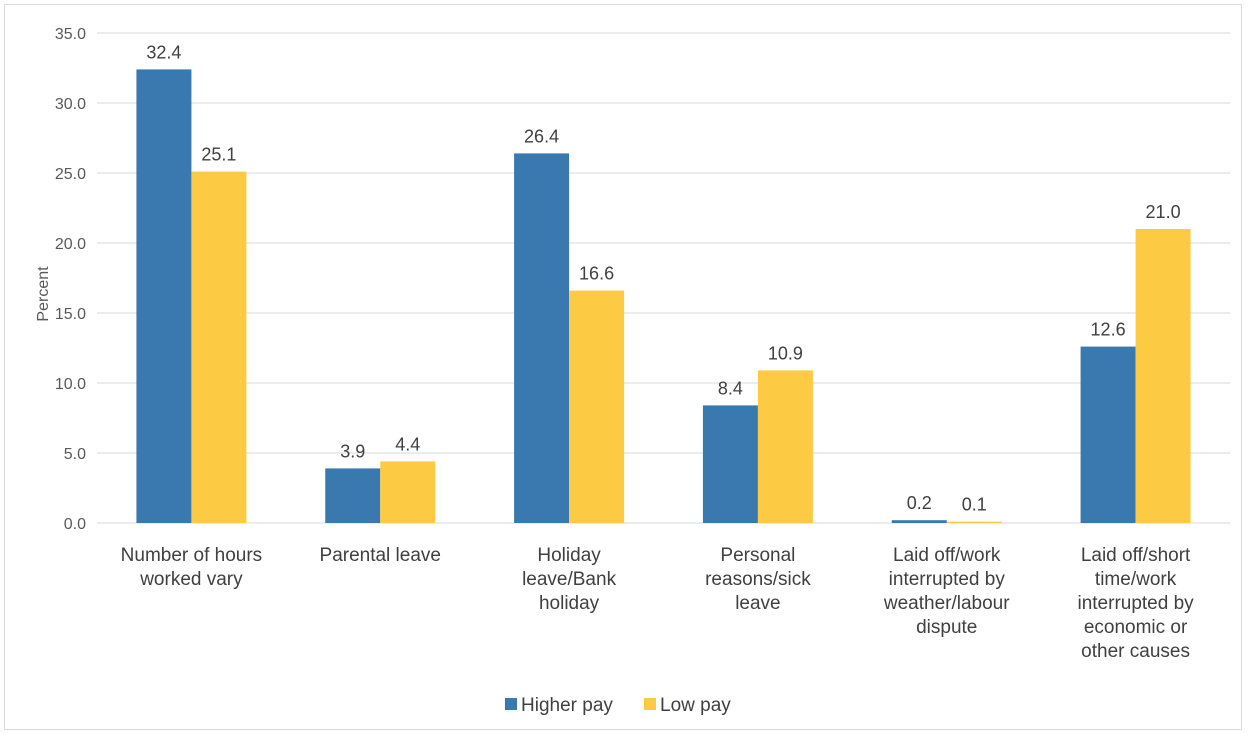 The width and height of the screenshot is (1248, 734). Describe the element at coordinates (407, 444) in the screenshot. I see `data-label: 4.4` at that location.